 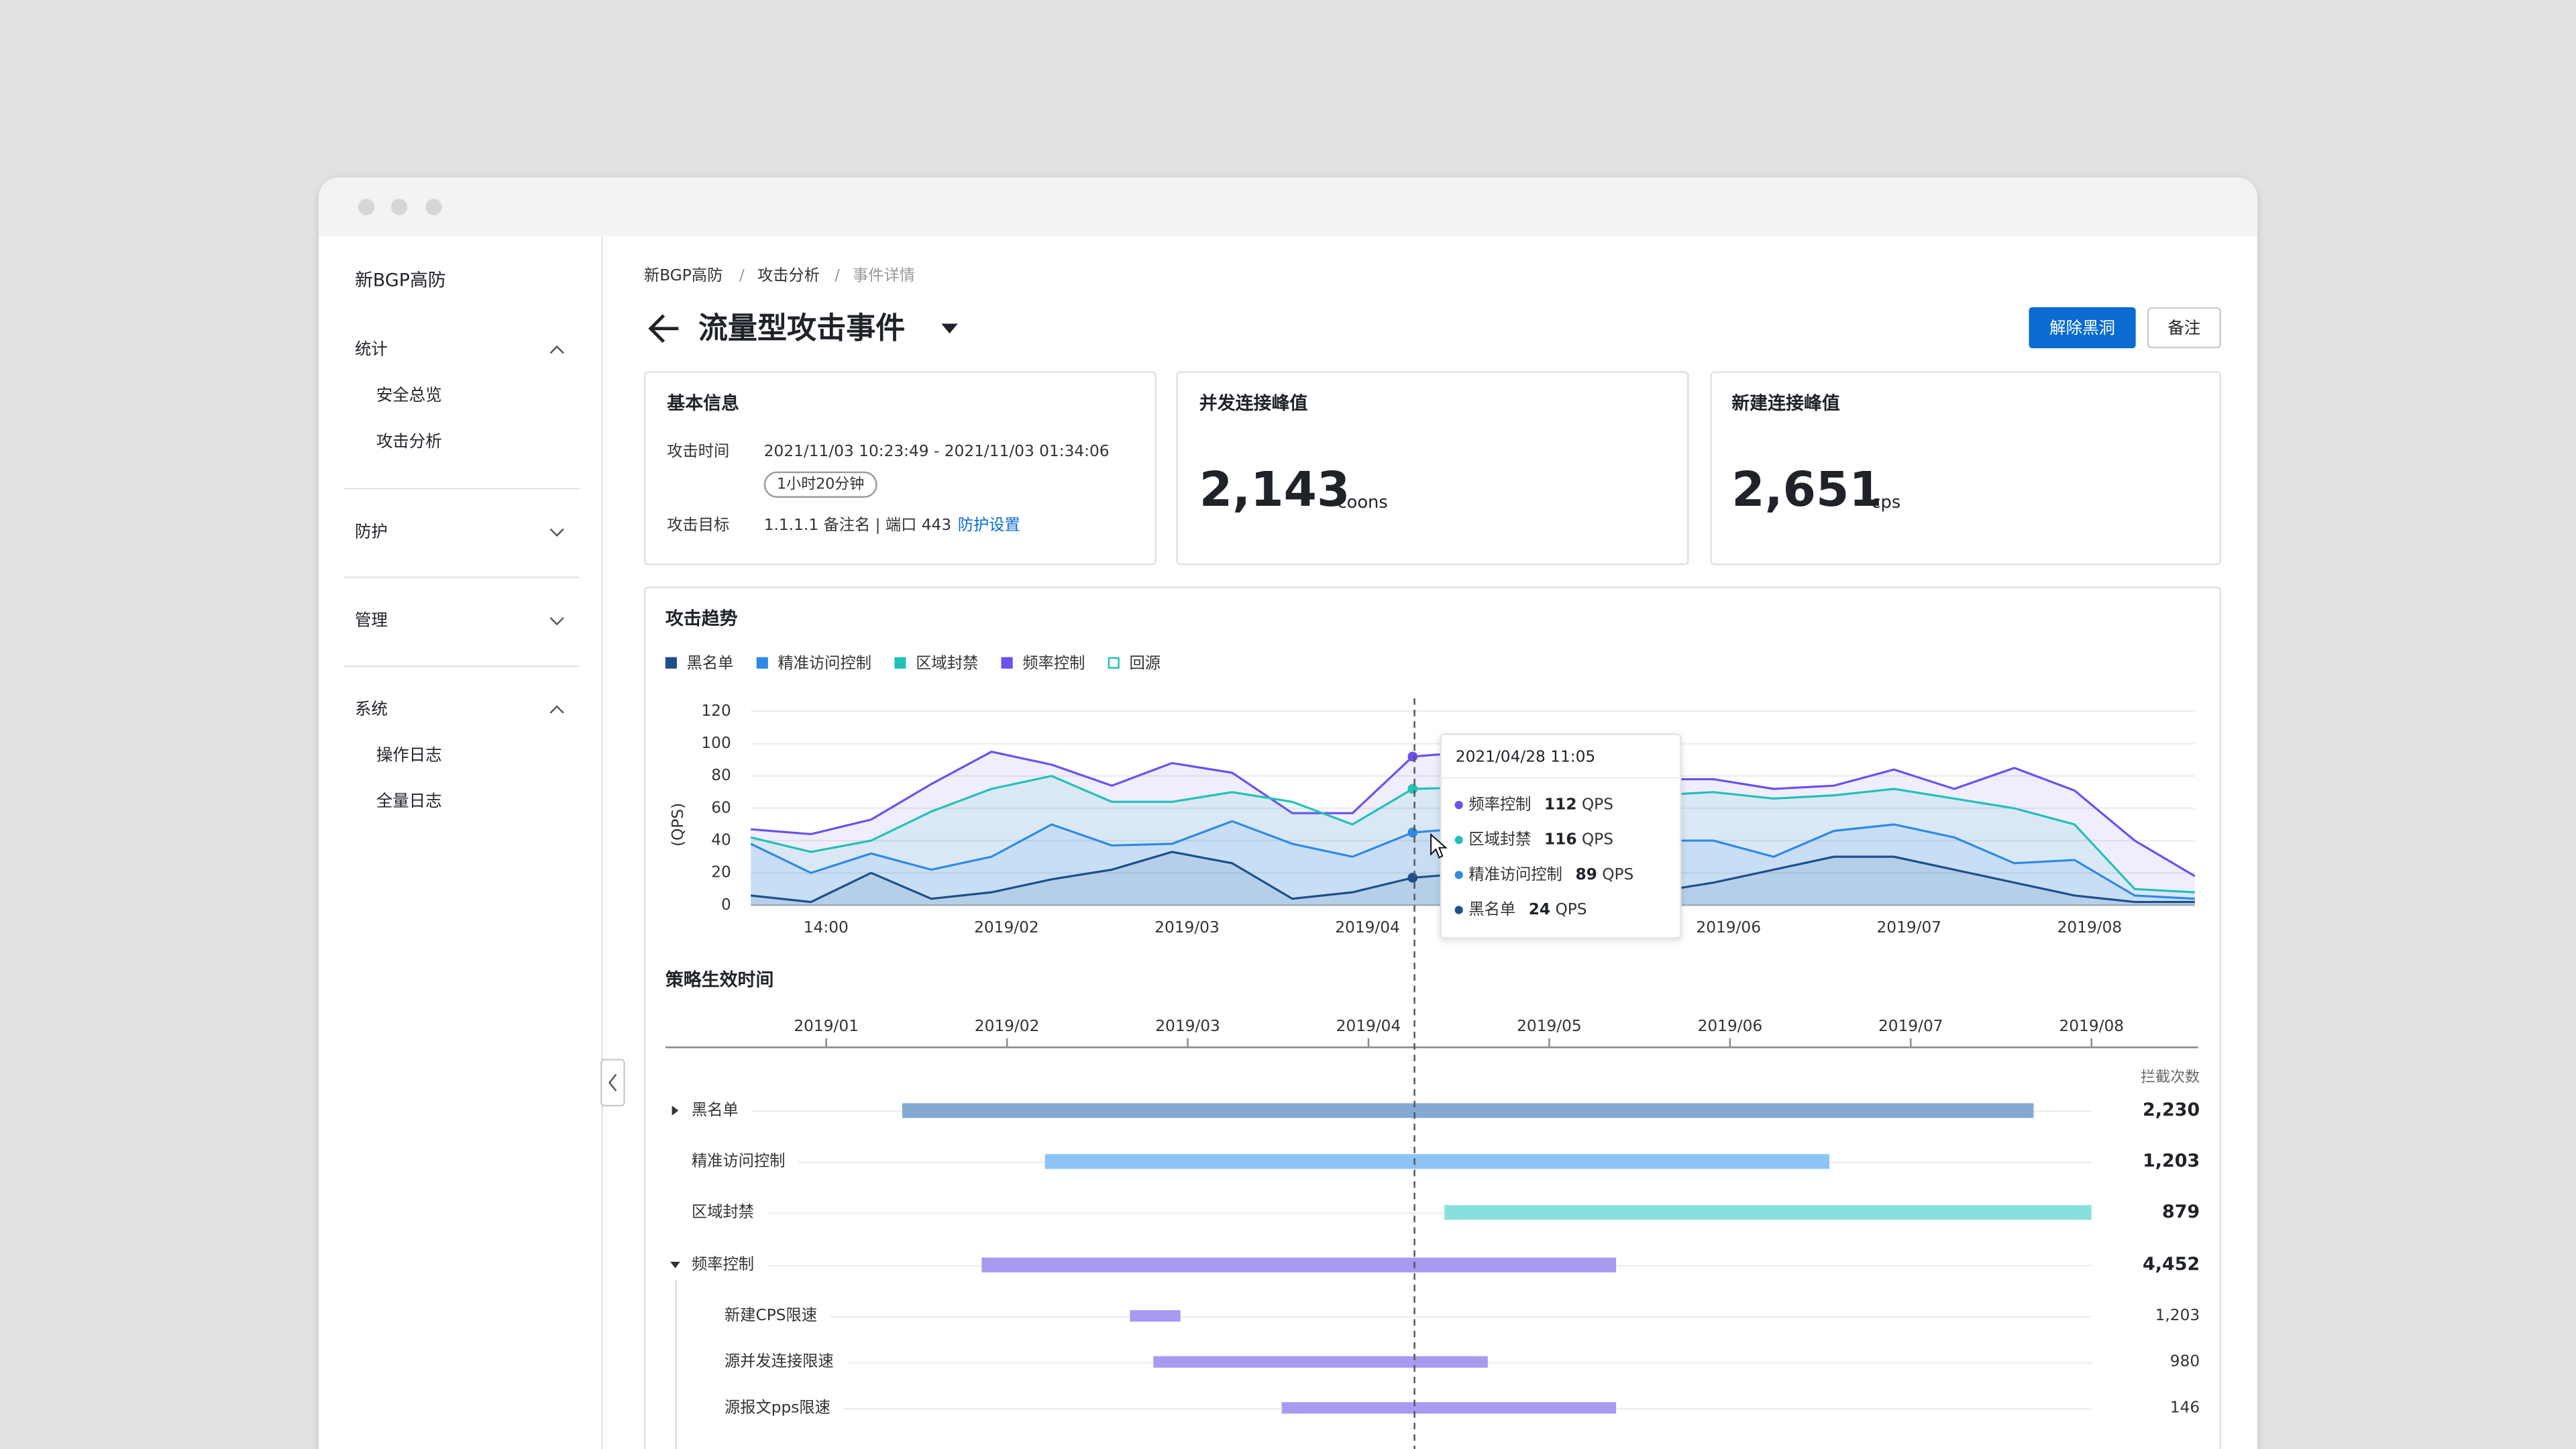 I want to click on row-label: 黑名单, so click(x=715, y=1110).